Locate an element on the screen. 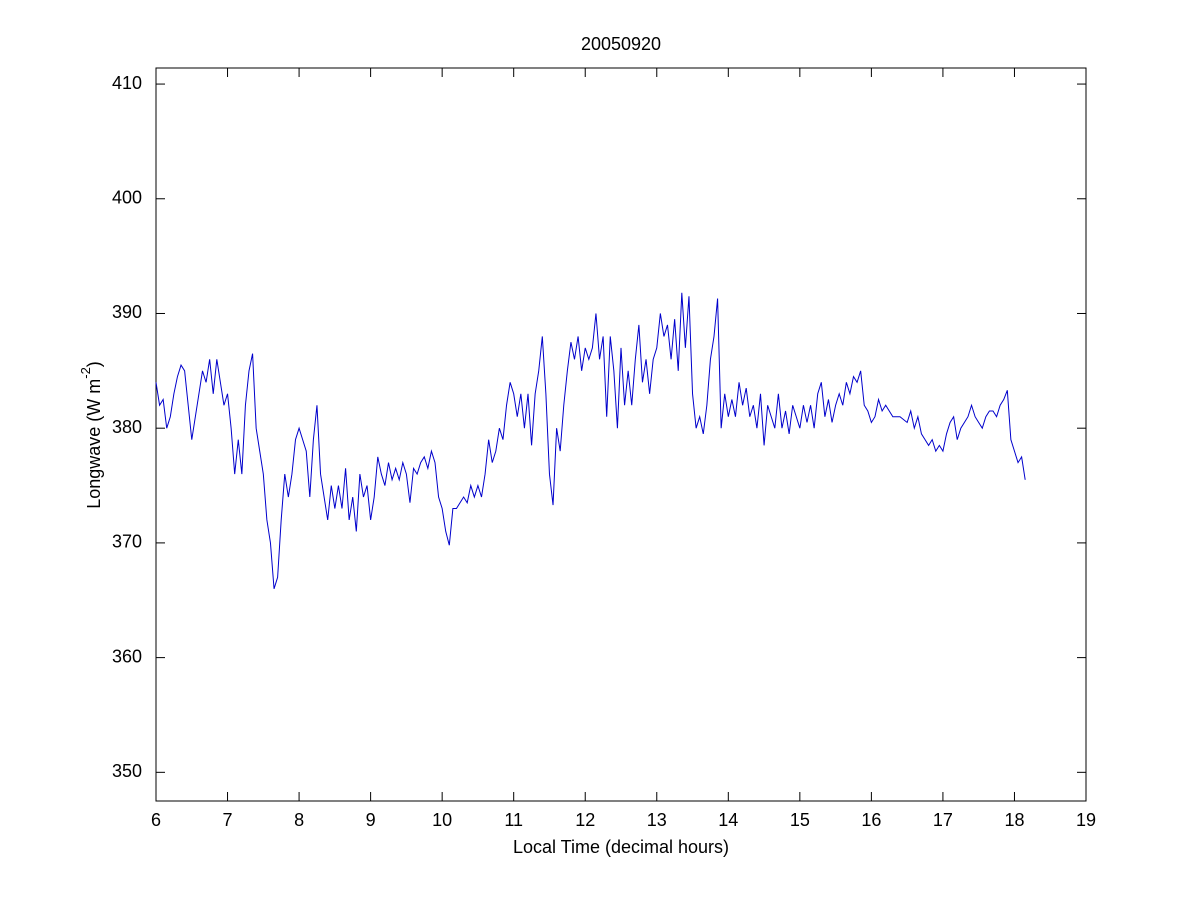 This screenshot has width=1200, height=900. y-axis-label-text: ) is located at coordinates (94, 364).